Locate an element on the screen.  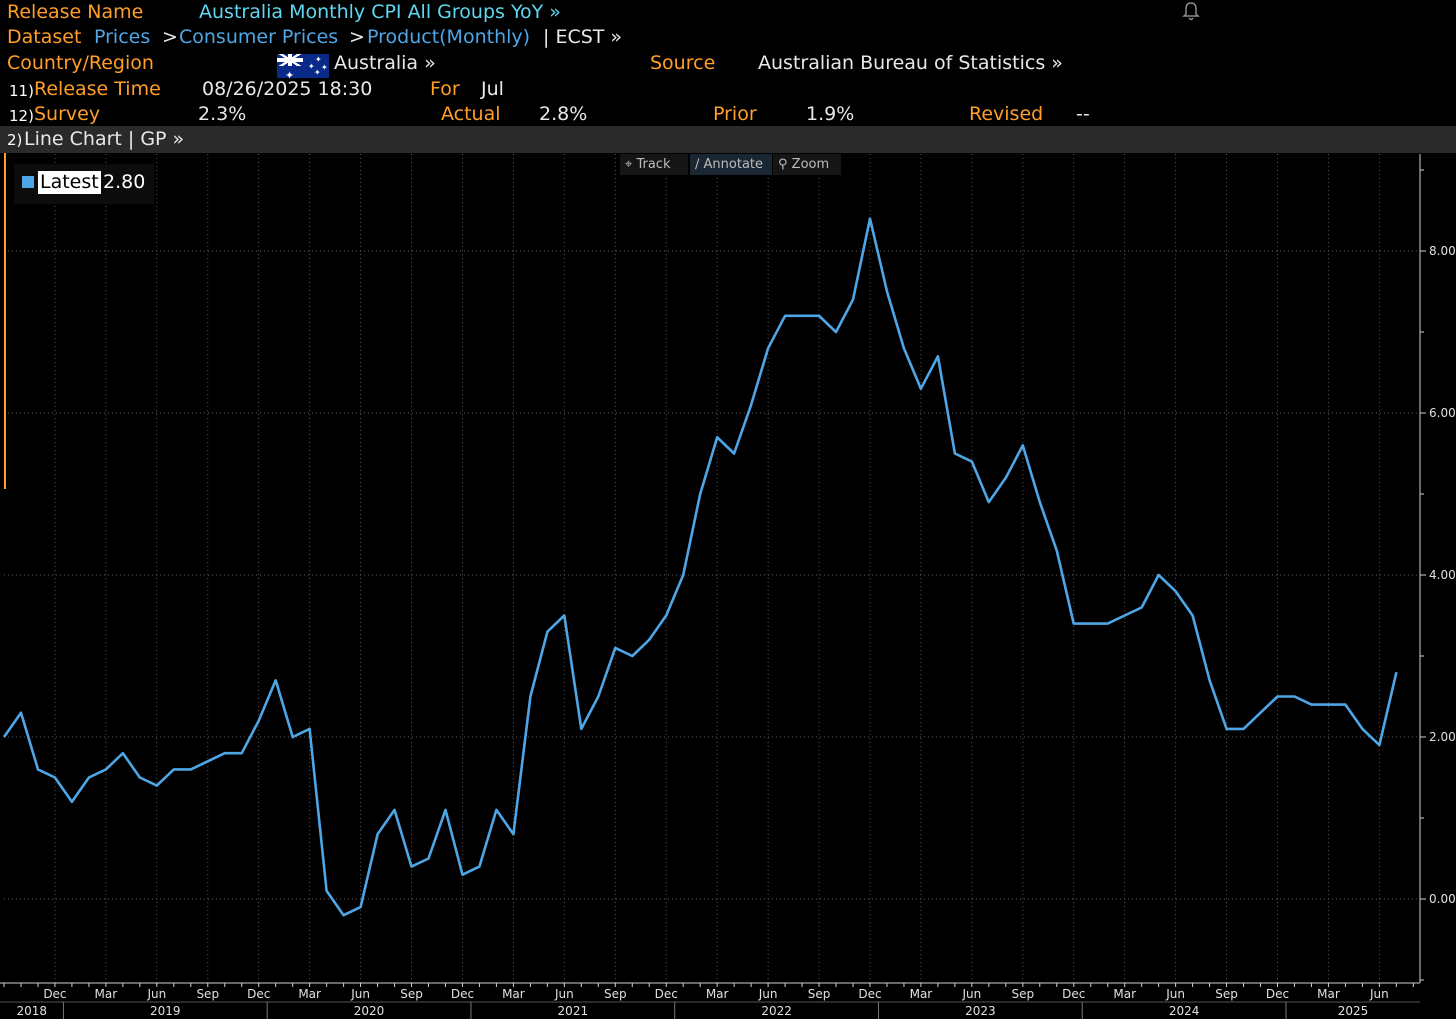
legend-swatch is located at coordinates (28, 182).